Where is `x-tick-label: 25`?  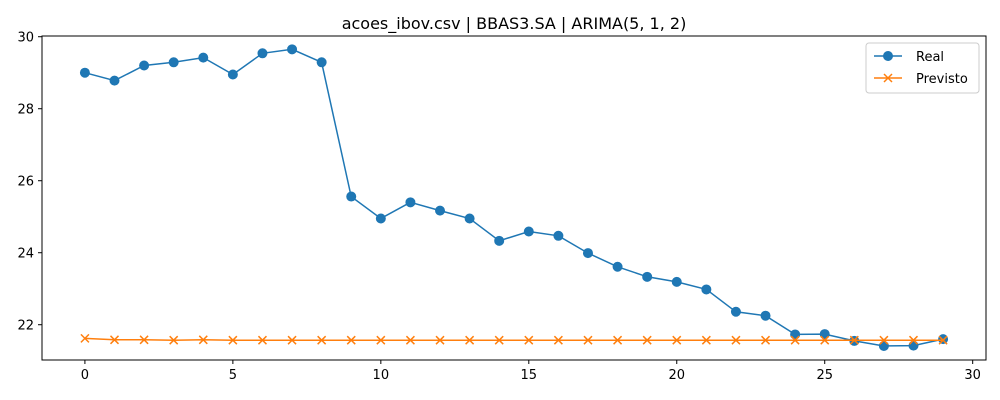
x-tick-label: 25 is located at coordinates (824, 375).